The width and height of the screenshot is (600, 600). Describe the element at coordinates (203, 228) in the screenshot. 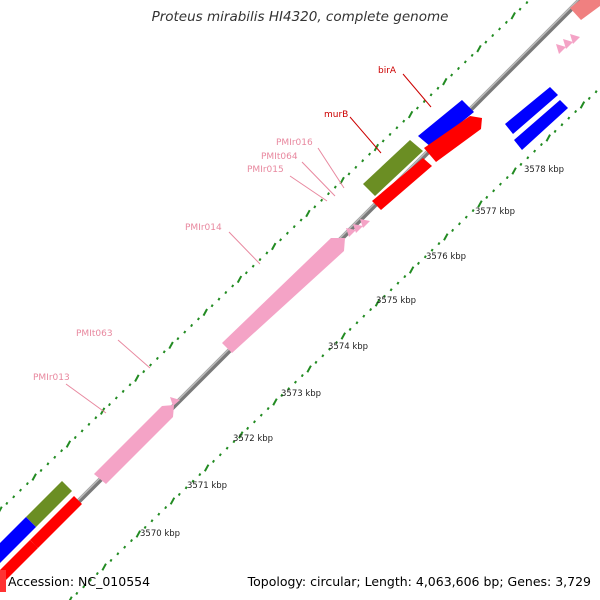

I see `label-pmir014: PMIr014` at that location.